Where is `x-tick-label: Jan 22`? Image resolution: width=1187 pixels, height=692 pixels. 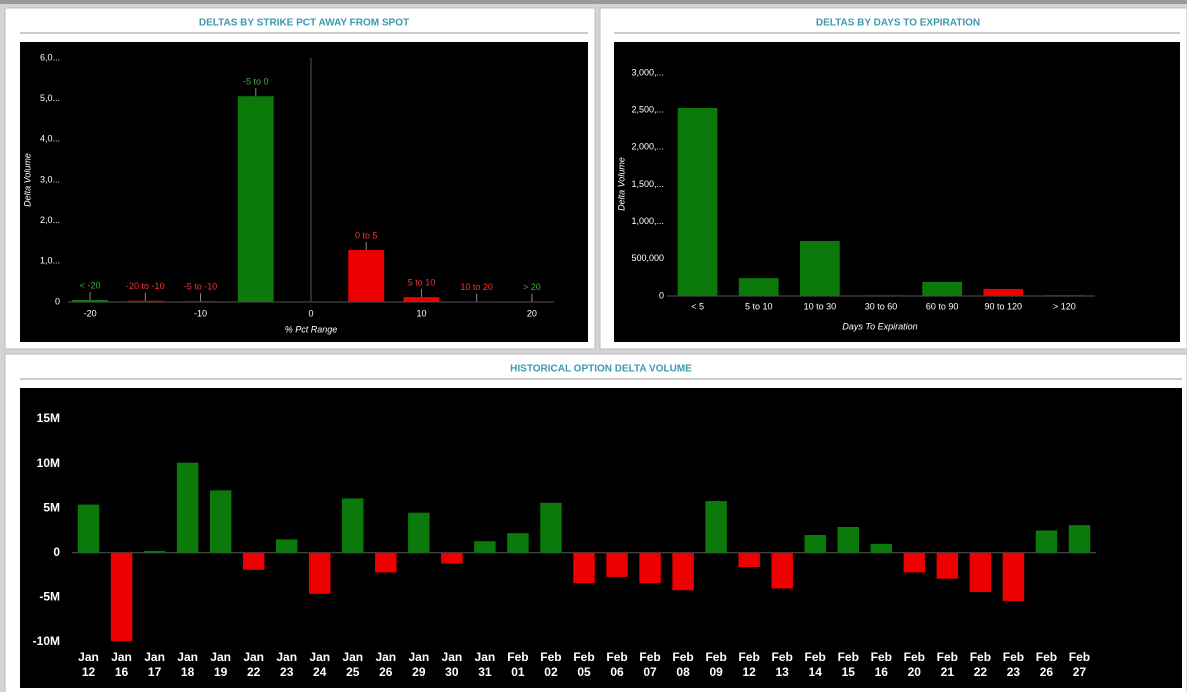 x-tick-label: Jan 22 is located at coordinates (254, 664).